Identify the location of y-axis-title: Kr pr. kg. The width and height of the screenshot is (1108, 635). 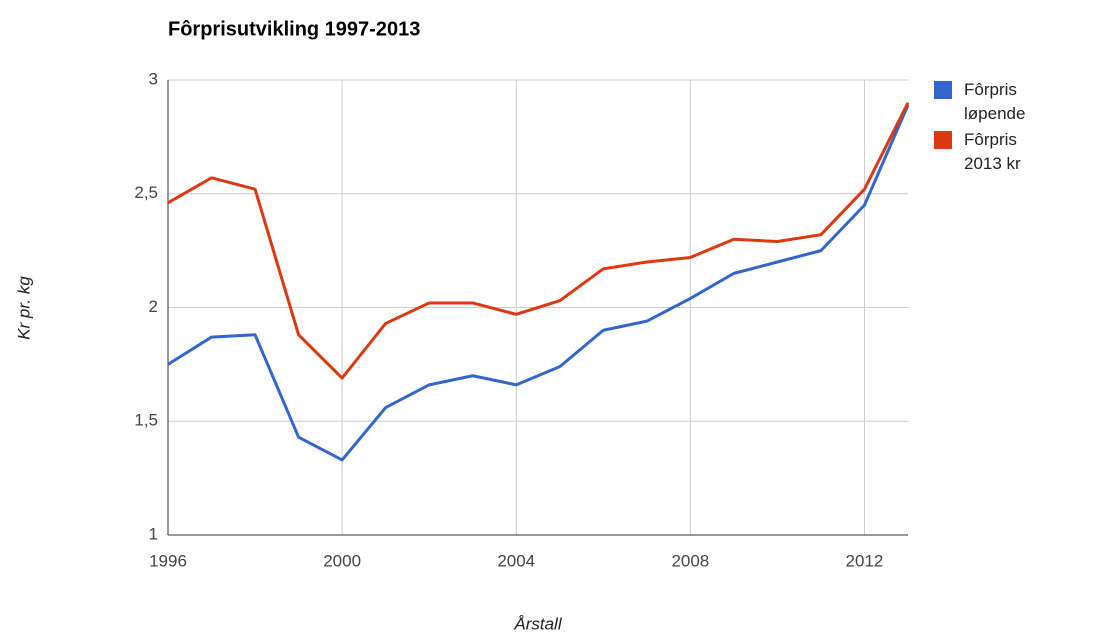
(23, 308).